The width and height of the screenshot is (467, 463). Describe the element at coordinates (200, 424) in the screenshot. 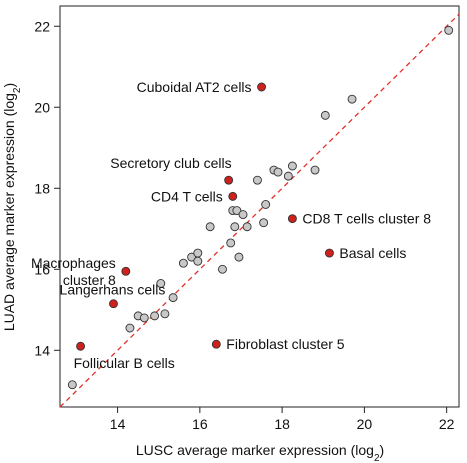

I see `x-tick-label: 16` at that location.